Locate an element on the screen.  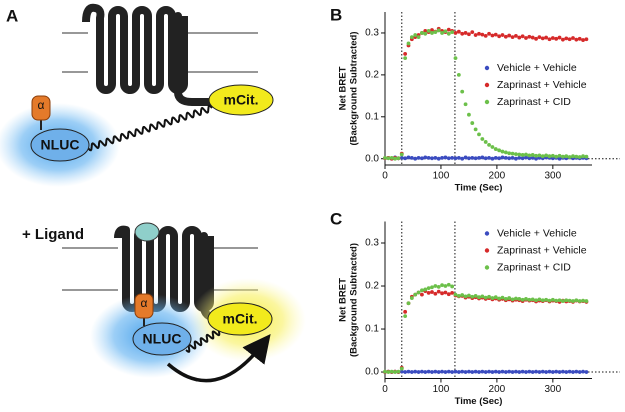
donor-label: NLUC is located at coordinates (162, 339).